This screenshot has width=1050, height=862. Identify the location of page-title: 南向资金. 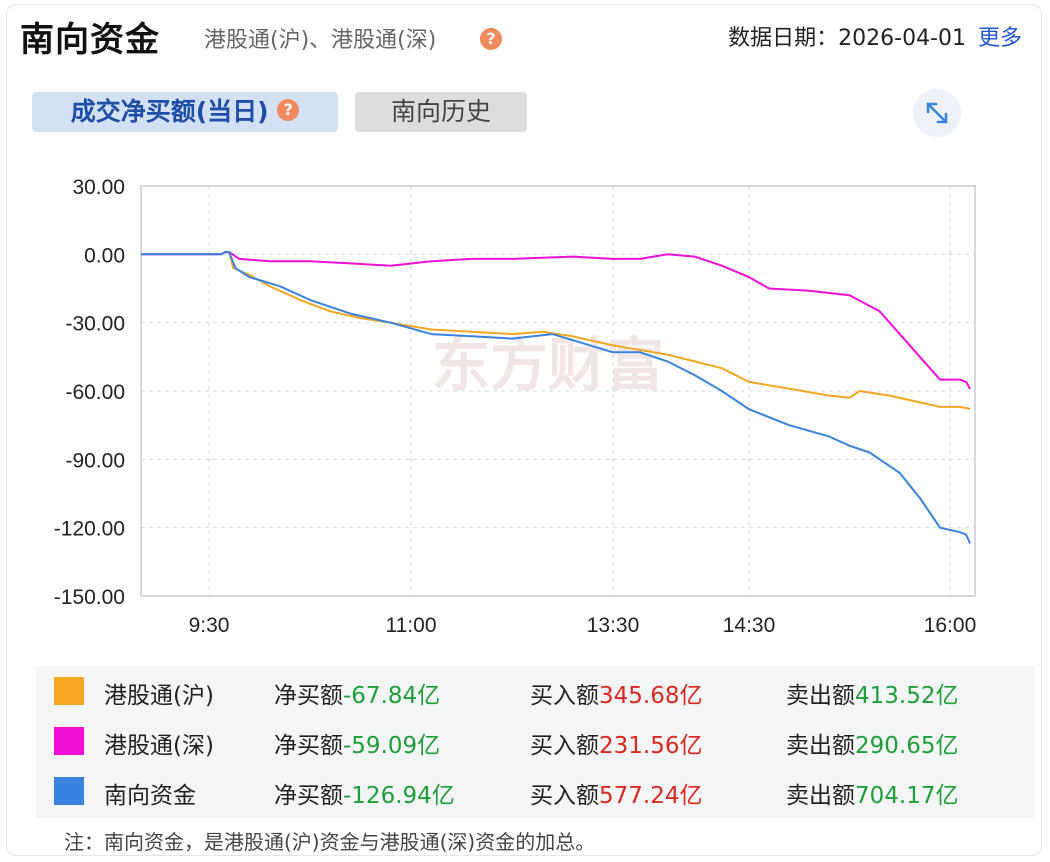
(90, 40).